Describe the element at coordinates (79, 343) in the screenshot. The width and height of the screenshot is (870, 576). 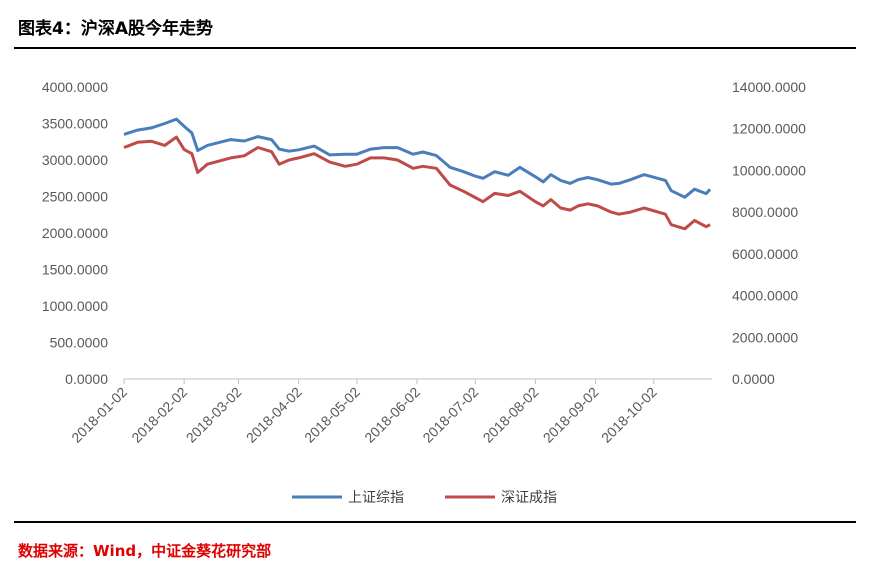
I see `left-tick-label: 500.0000` at that location.